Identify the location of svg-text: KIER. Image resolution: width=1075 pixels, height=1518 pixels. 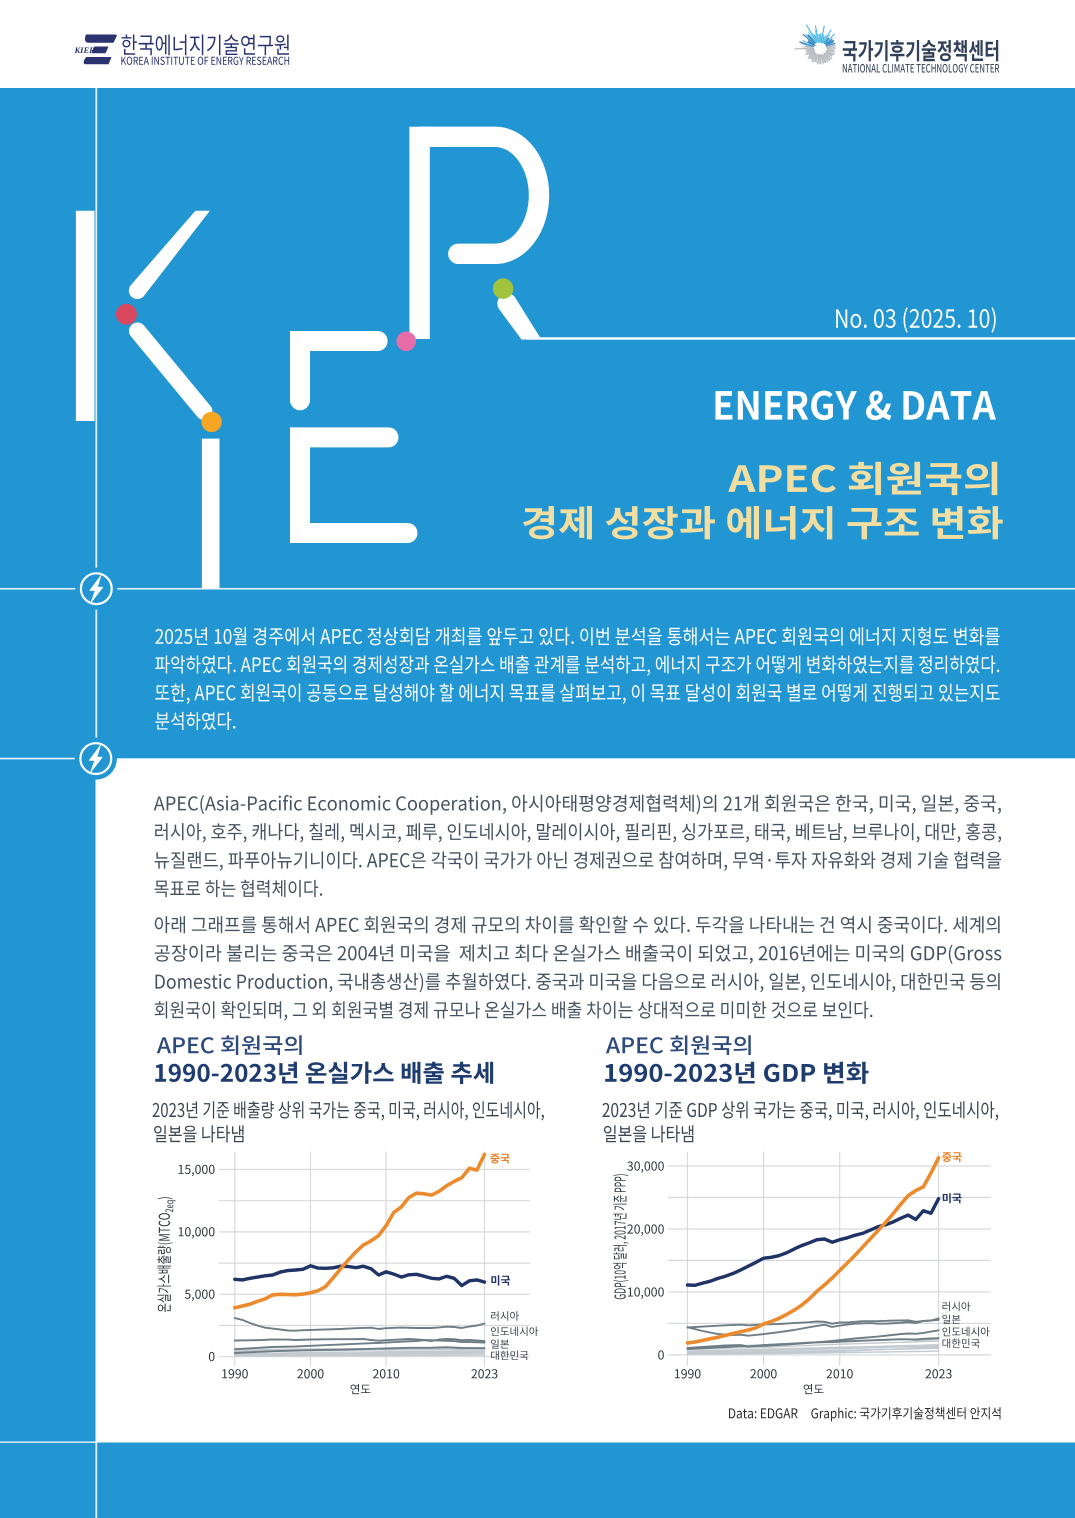
(85, 50).